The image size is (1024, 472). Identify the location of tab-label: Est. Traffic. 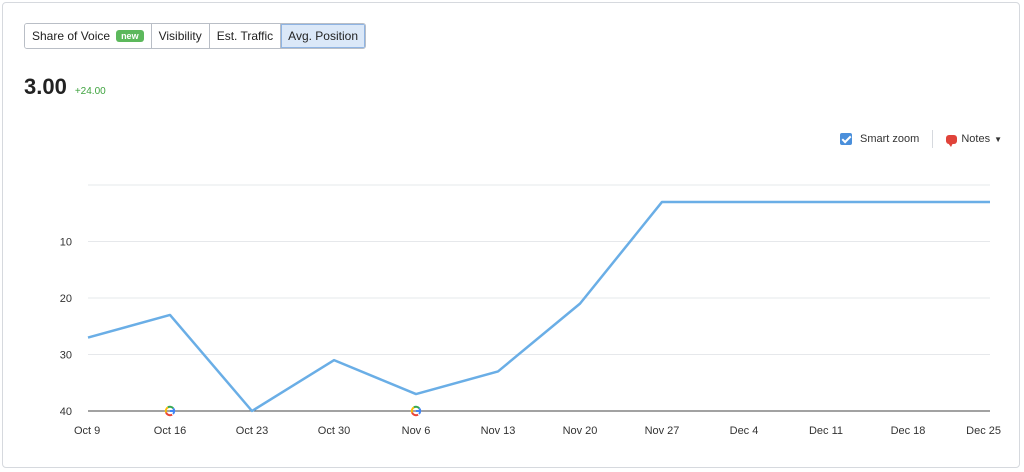
(245, 36).